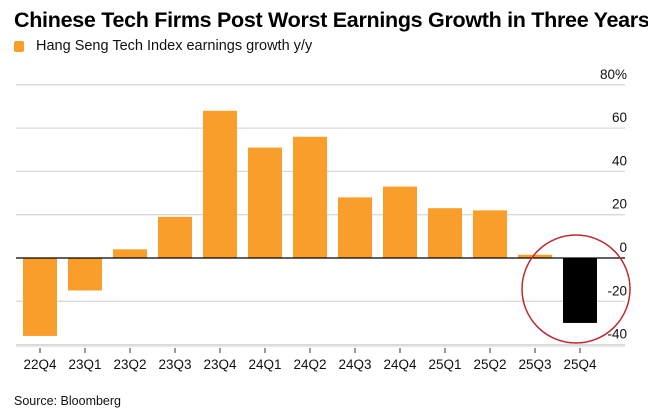 The image size is (648, 418). I want to click on bar-23Q4, so click(220, 184).